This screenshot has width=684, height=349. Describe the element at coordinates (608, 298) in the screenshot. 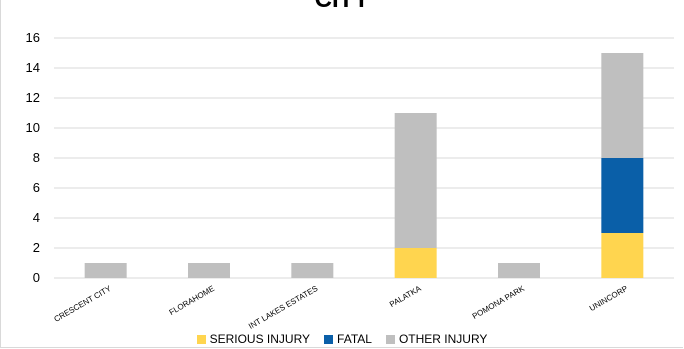

I see `x-tick-label-unincorp: UNINCORP` at that location.